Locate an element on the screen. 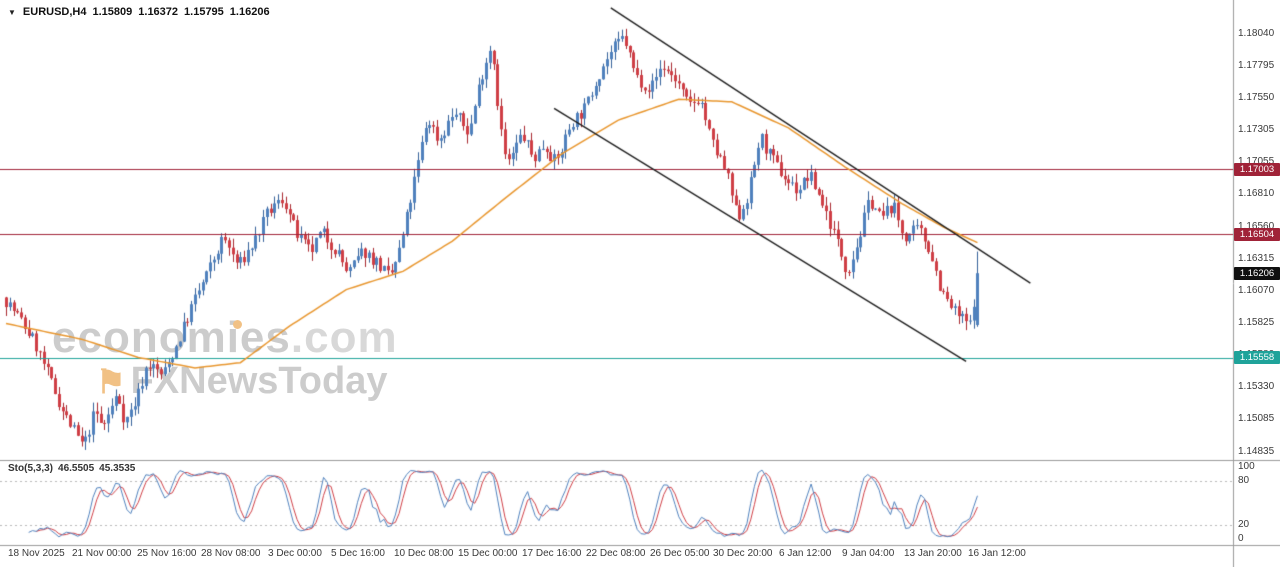 The width and height of the screenshot is (1280, 567). price-tick-label: 1.14835 is located at coordinates (1256, 451).